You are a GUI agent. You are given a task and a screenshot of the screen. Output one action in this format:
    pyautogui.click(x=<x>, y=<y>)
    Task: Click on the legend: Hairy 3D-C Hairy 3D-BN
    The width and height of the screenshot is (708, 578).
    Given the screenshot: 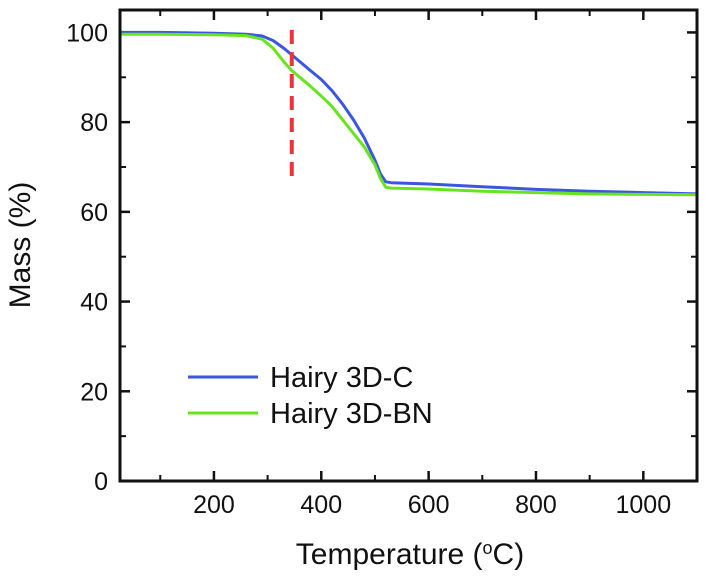 What is the action you would take?
    pyautogui.click(x=310, y=396)
    